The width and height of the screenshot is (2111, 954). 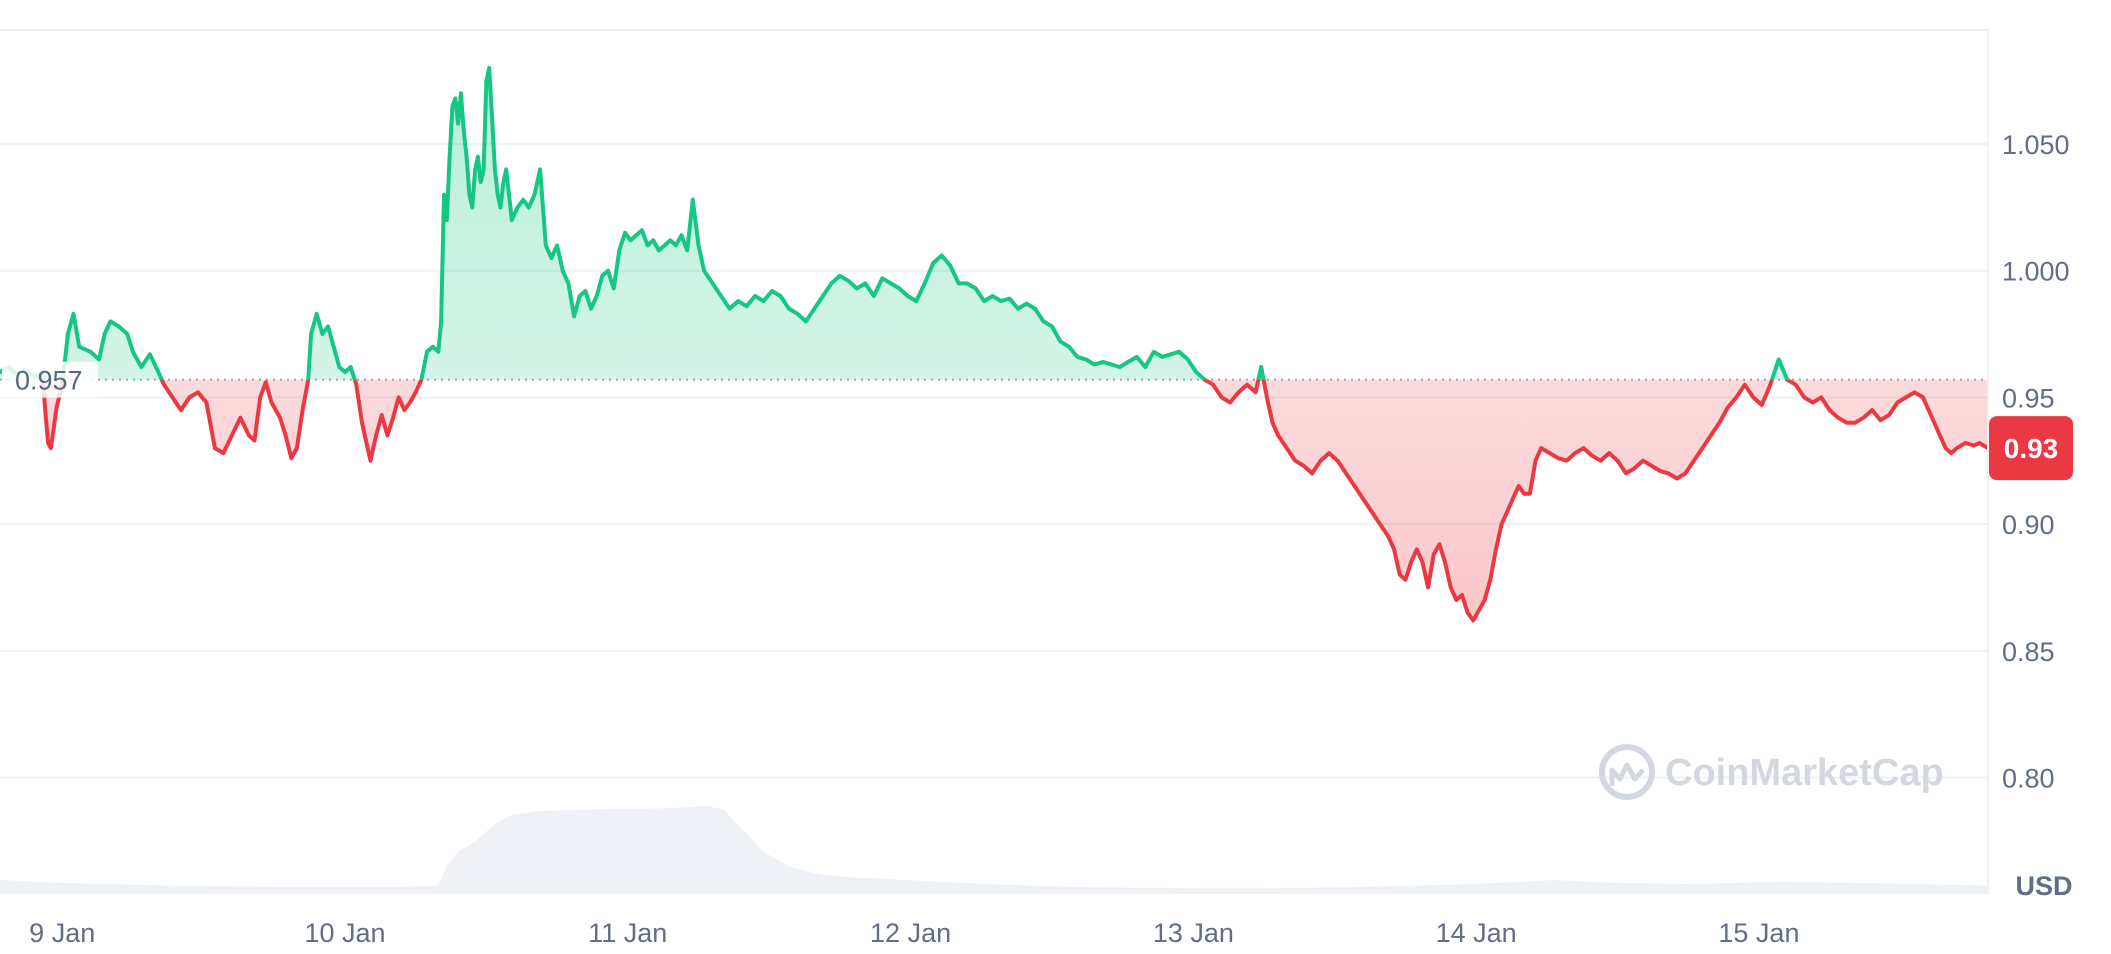 I want to click on current-price-badge: 0.93, so click(x=2031, y=448).